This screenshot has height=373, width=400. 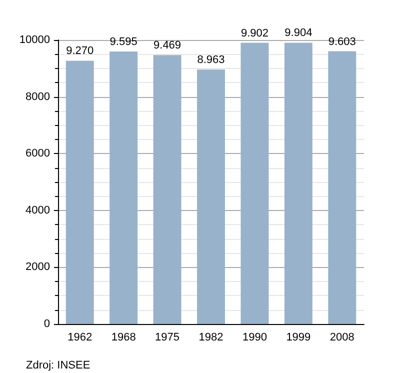 I want to click on x-tick-label: 1968, so click(x=123, y=338).